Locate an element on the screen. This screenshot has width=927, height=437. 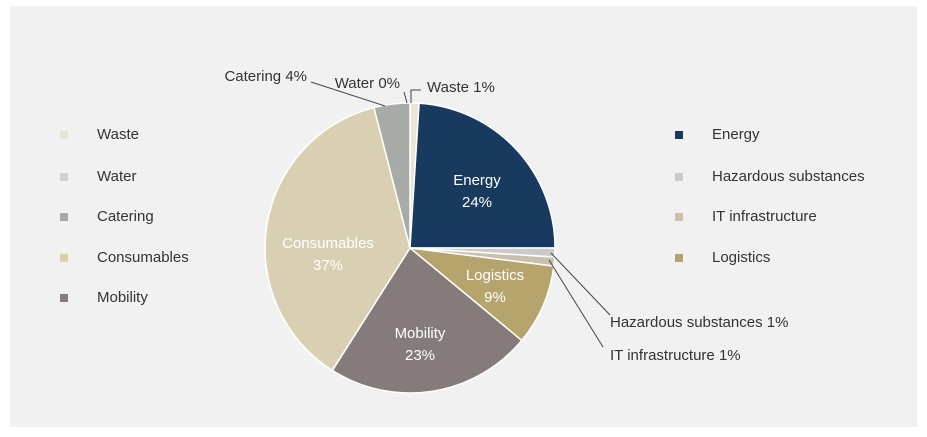
slice-label: Logistics is located at coordinates (495, 275).